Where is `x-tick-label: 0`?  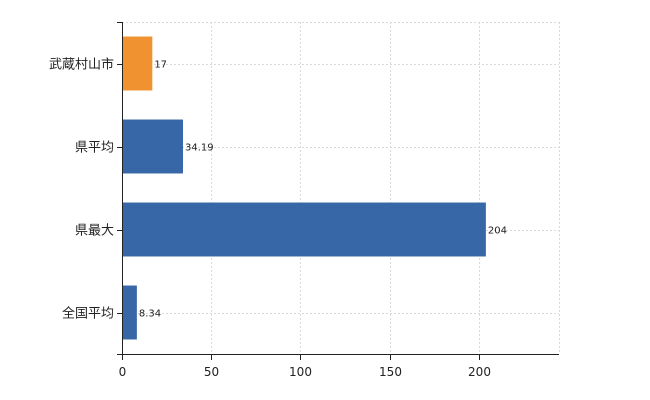
x-tick-label: 0 is located at coordinates (123, 372).